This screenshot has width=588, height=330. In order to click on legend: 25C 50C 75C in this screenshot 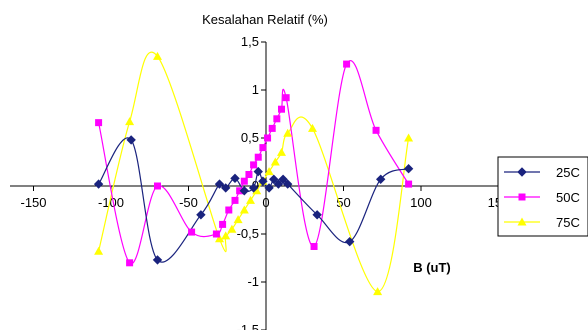, I will do `click(542, 196)`.